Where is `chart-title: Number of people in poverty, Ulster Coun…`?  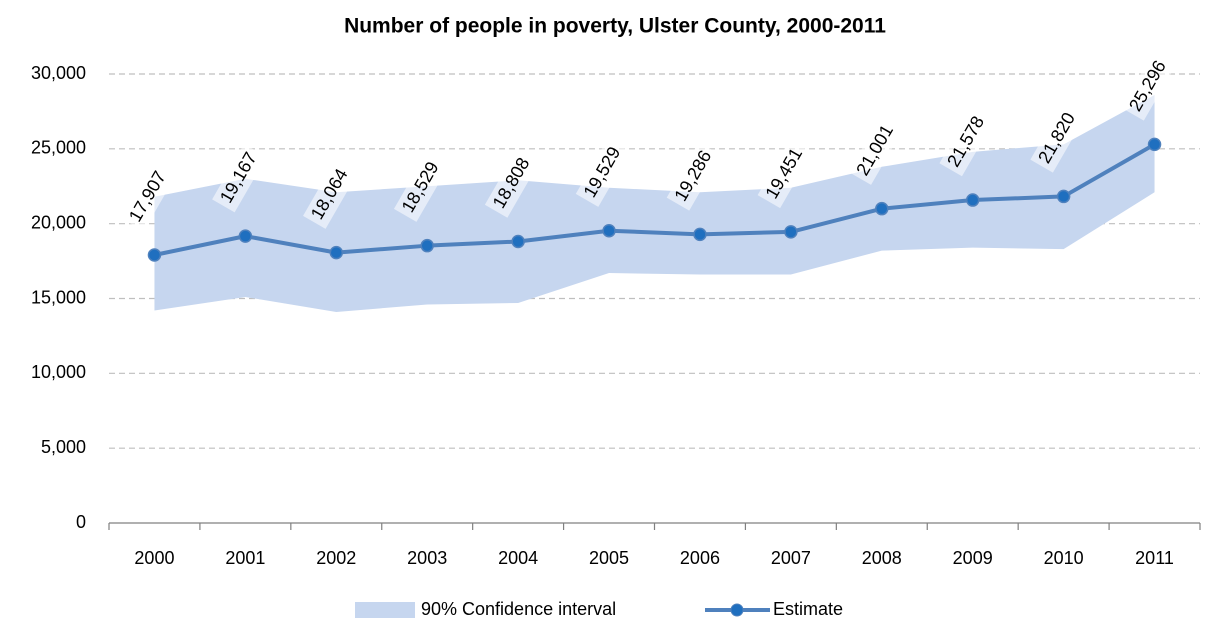 chart-title: Number of people in poverty, Ulster Coun… is located at coordinates (615, 26).